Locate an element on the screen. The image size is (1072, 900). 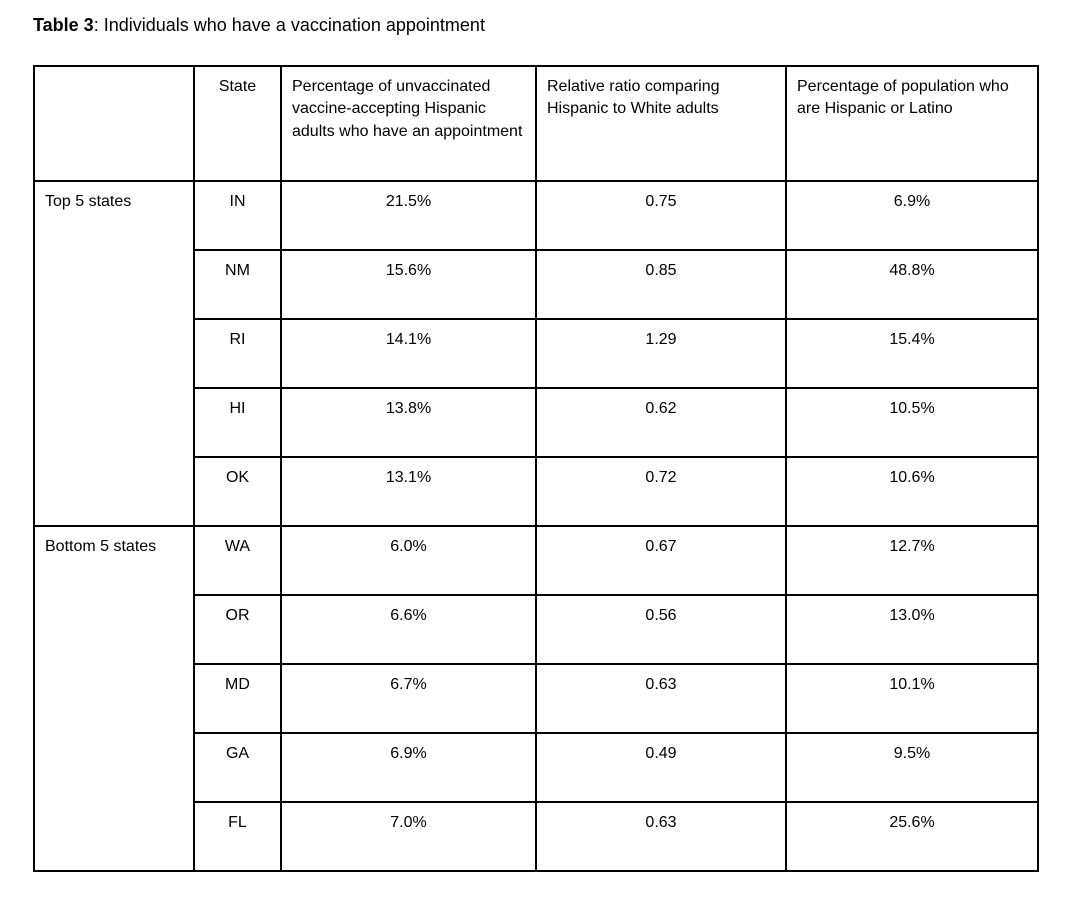
table-row: HI 13.8% 0.62 10.5% is located at coordinates (536, 422).